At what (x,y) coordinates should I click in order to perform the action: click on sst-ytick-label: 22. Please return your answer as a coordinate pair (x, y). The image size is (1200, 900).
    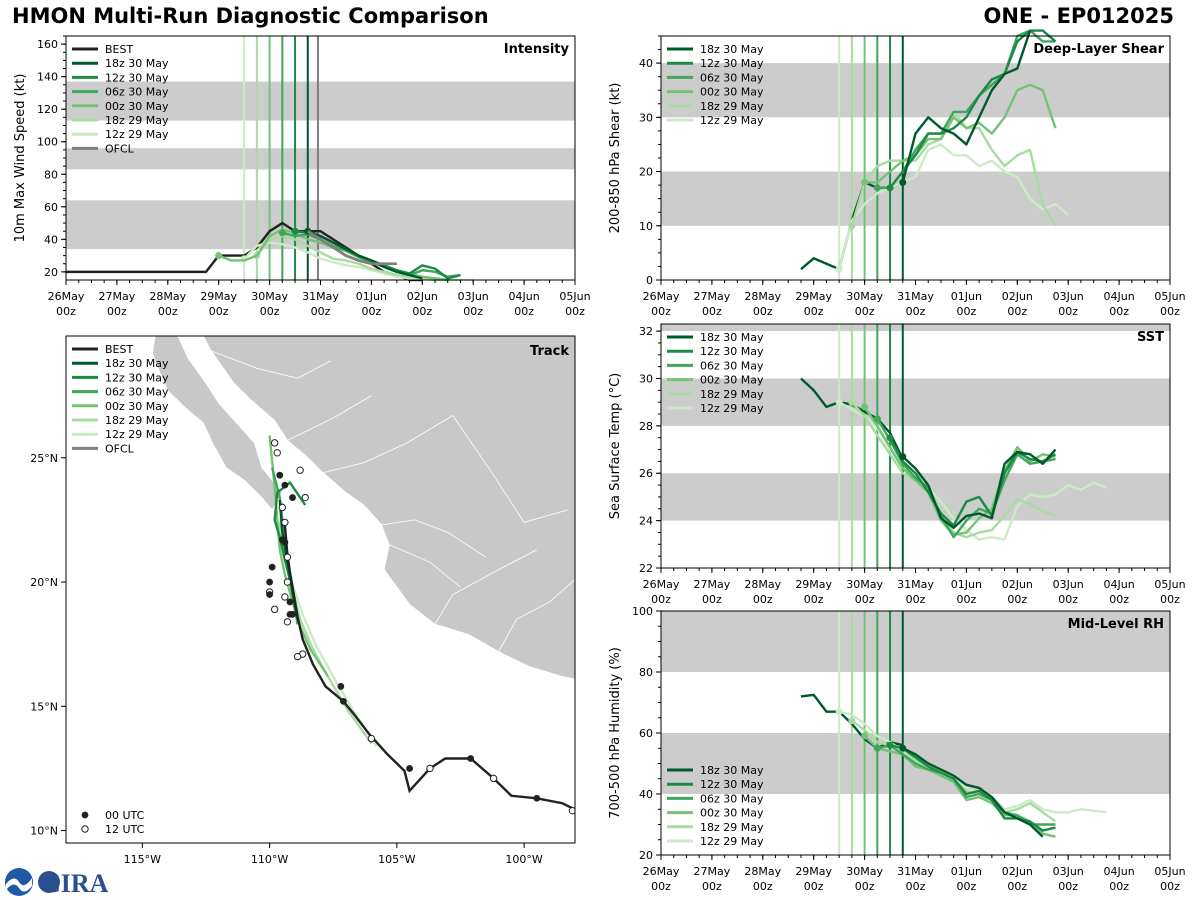
    Looking at the image, I should click on (646, 568).